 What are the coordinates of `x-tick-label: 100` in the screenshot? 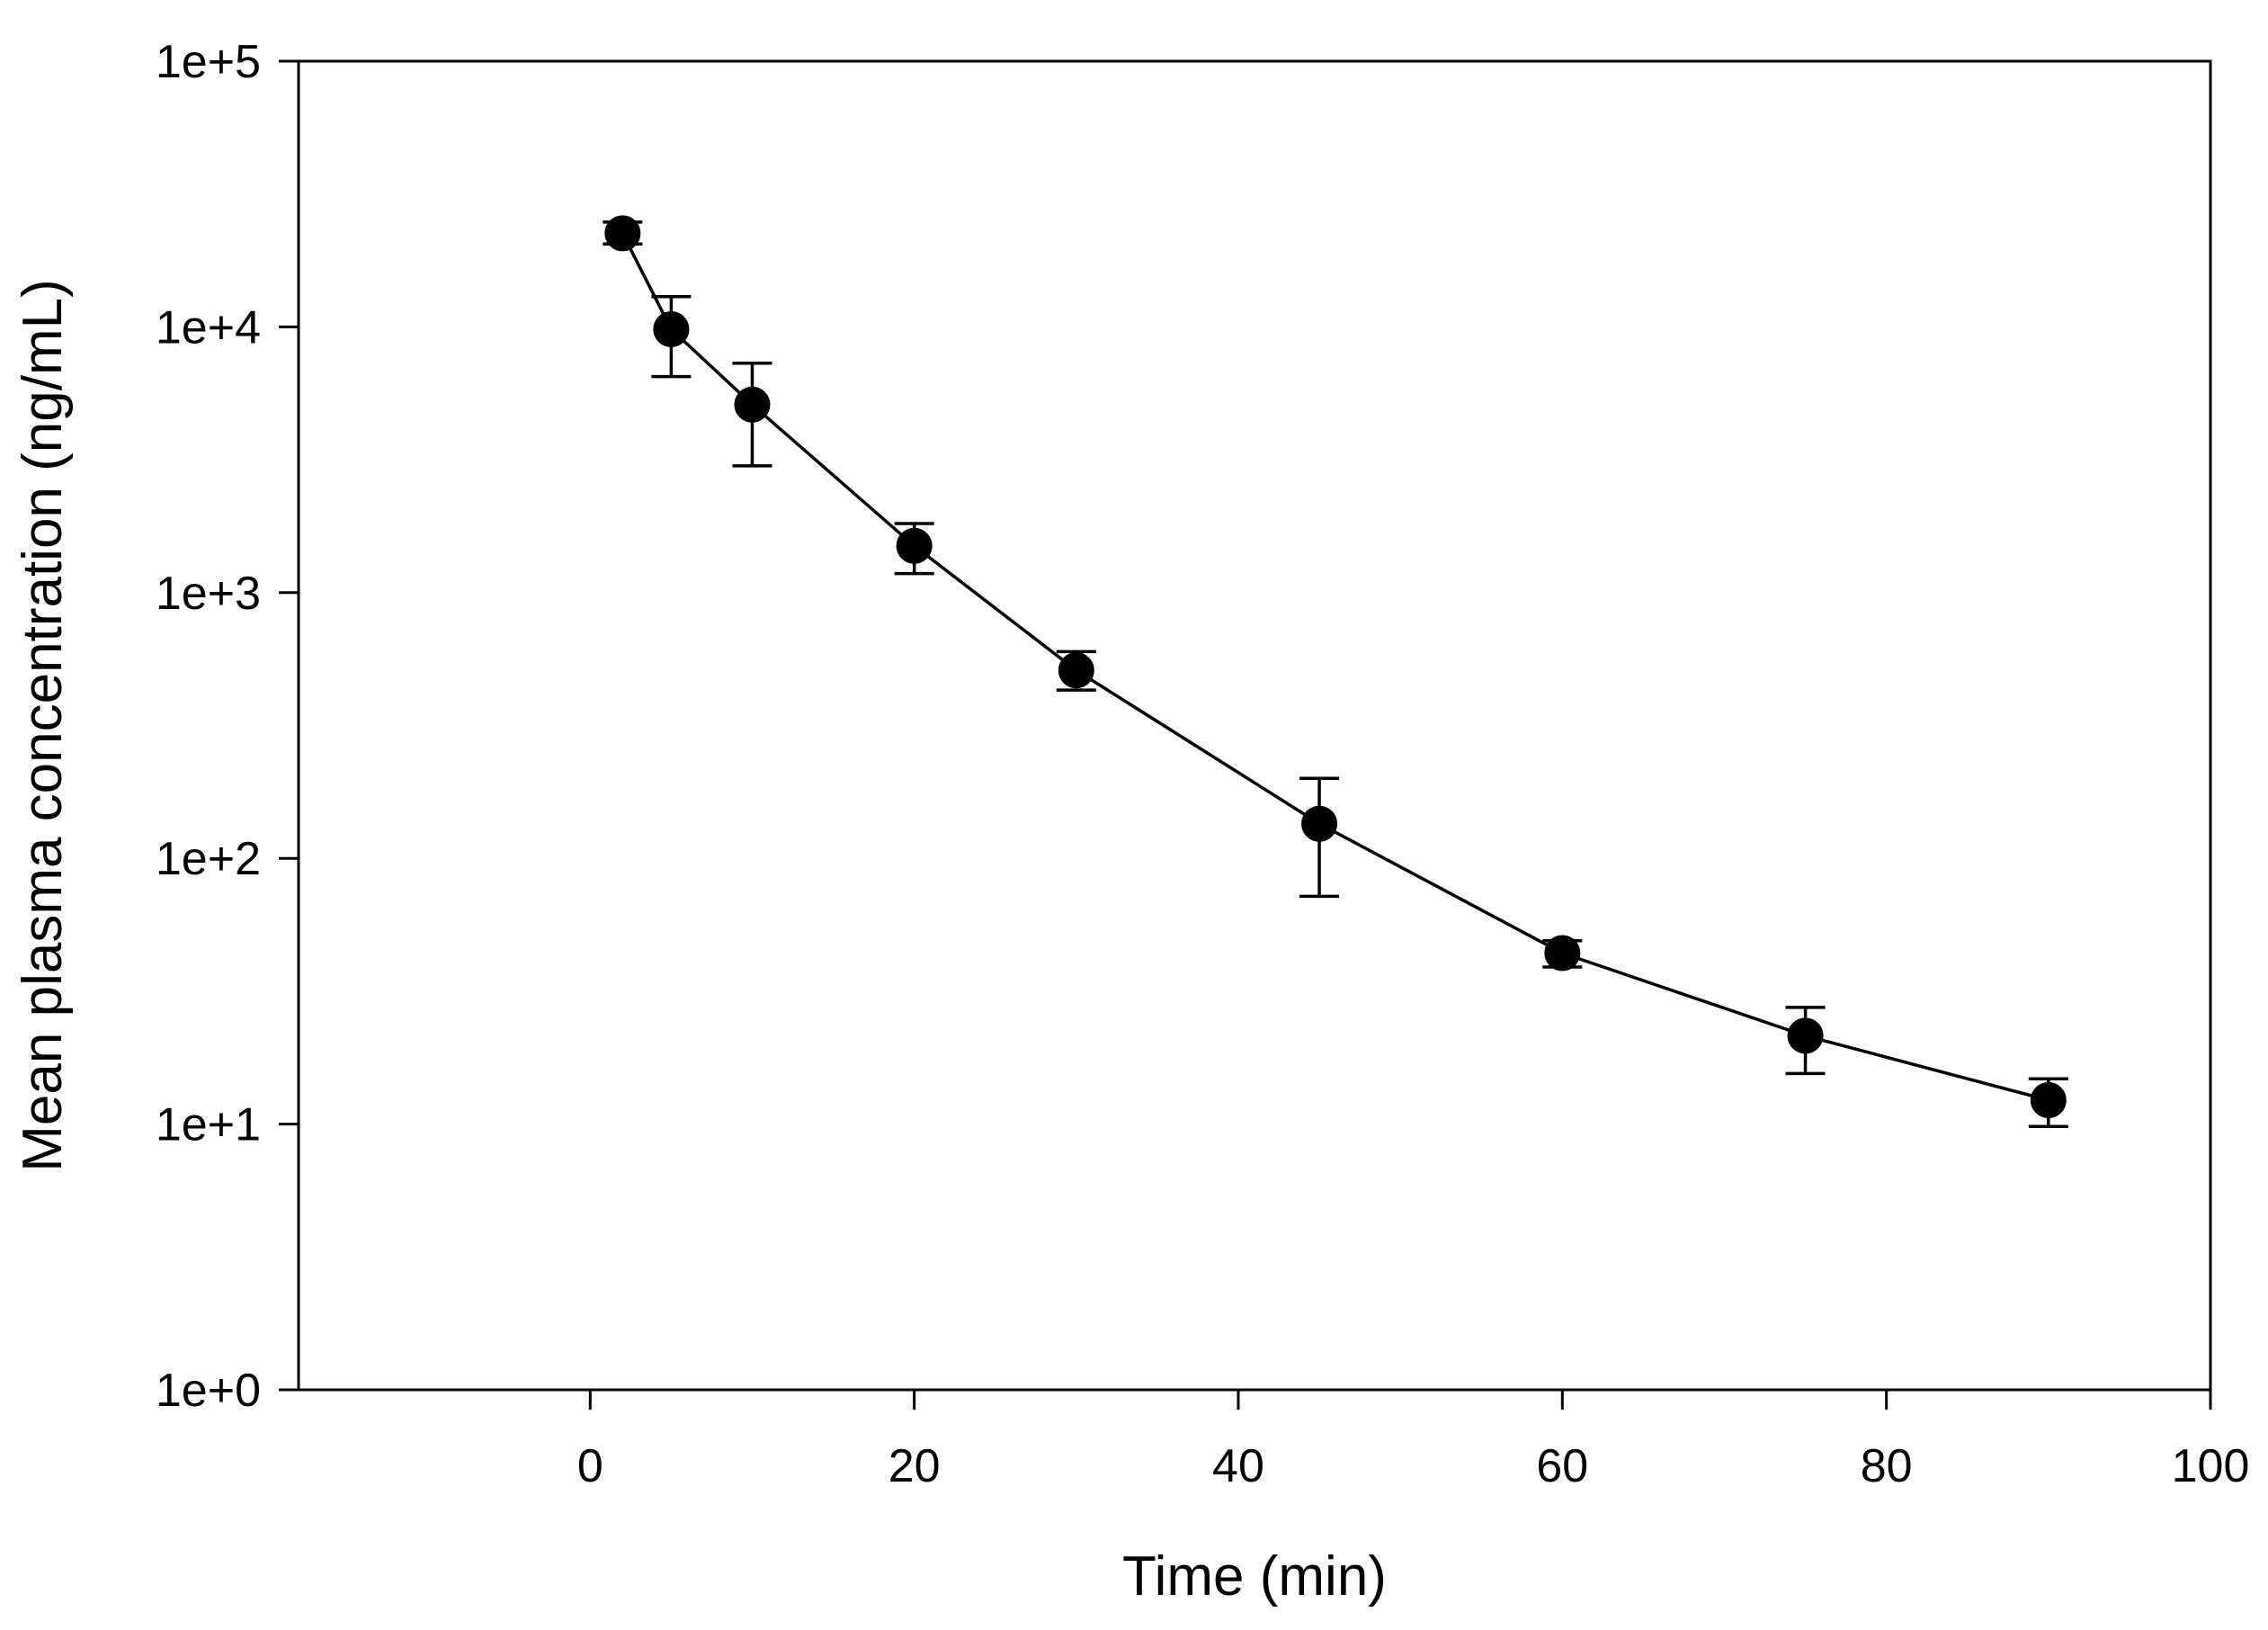 It's located at (2211, 1466).